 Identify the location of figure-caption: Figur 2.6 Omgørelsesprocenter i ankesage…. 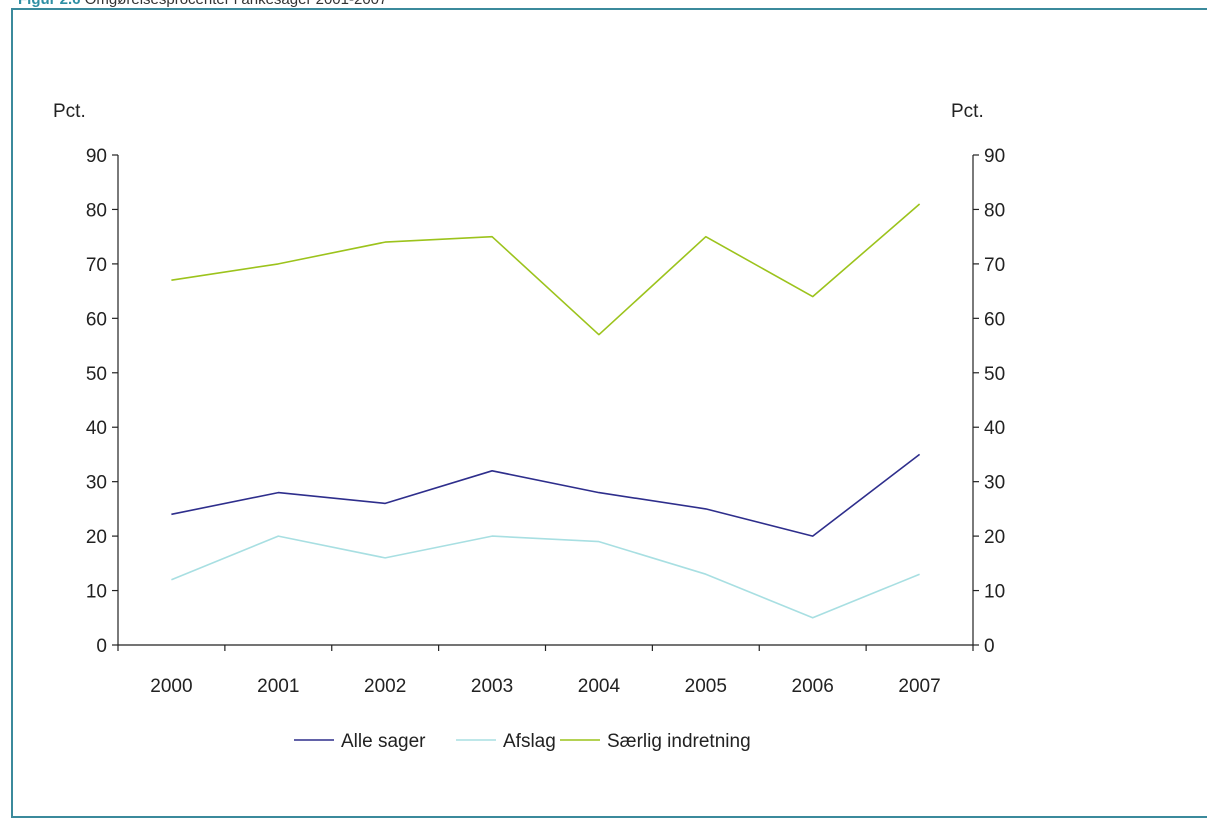
(206, 4).